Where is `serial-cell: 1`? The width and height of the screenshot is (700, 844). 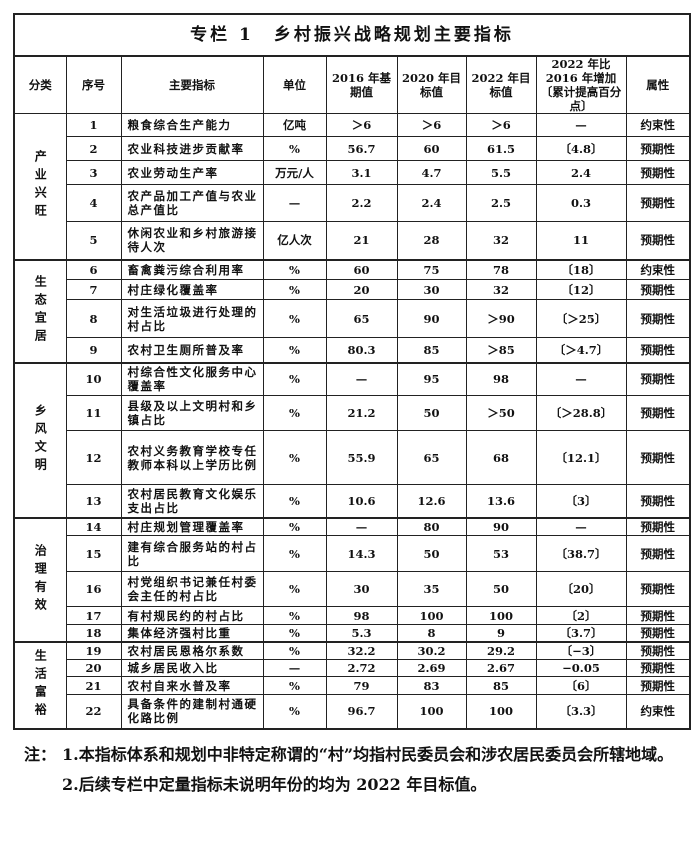 serial-cell: 1 is located at coordinates (93, 125).